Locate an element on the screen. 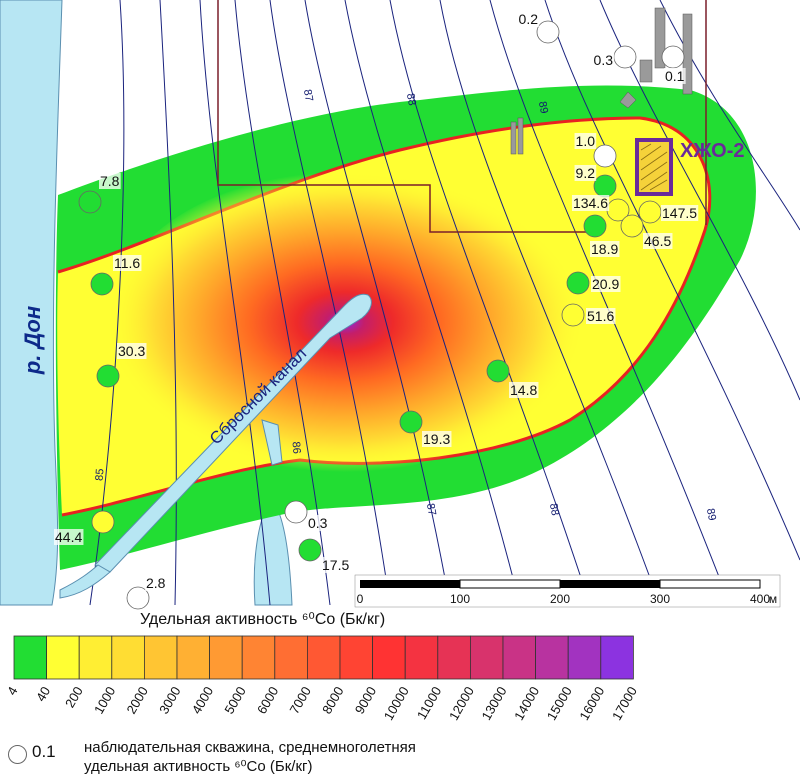  well-value: 0.3 is located at coordinates (318, 523).